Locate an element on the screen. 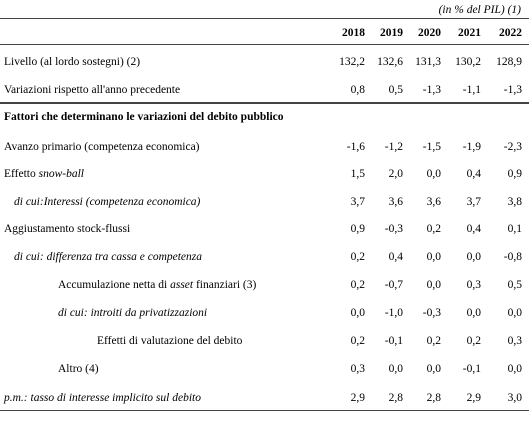  cell-value: 128,9 is located at coordinates (509, 62).